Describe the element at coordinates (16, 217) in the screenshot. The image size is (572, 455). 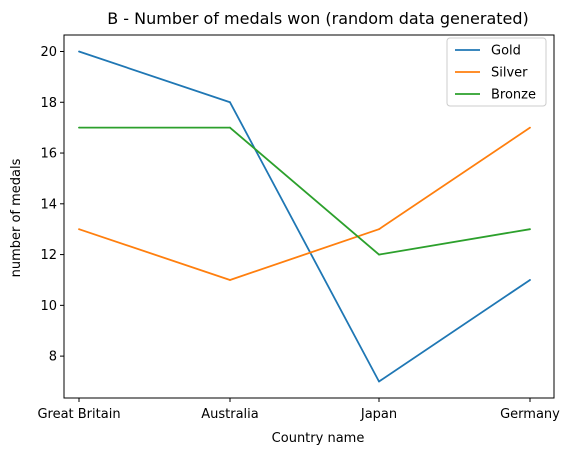
I see `y-axis-label: number of medals` at that location.